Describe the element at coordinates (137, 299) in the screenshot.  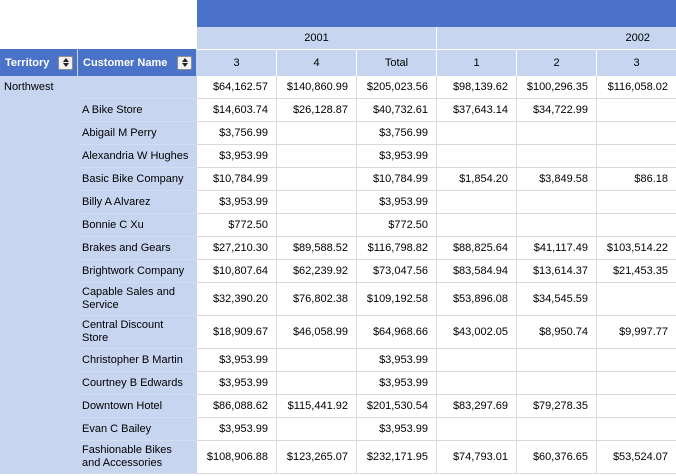
I see `customer-name-cell: Capable Sales and Service` at that location.